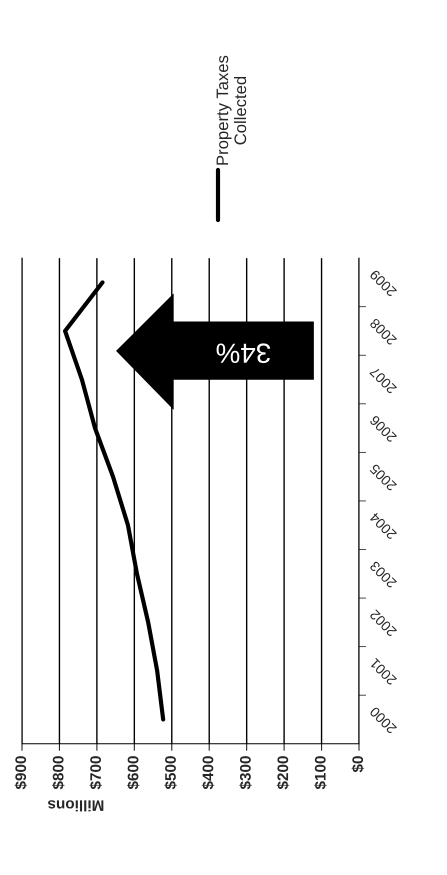 The width and height of the screenshot is (447, 875). What do you see at coordinates (96, 773) in the screenshot?
I see `x-tick-label: $700` at bounding box center [96, 773].